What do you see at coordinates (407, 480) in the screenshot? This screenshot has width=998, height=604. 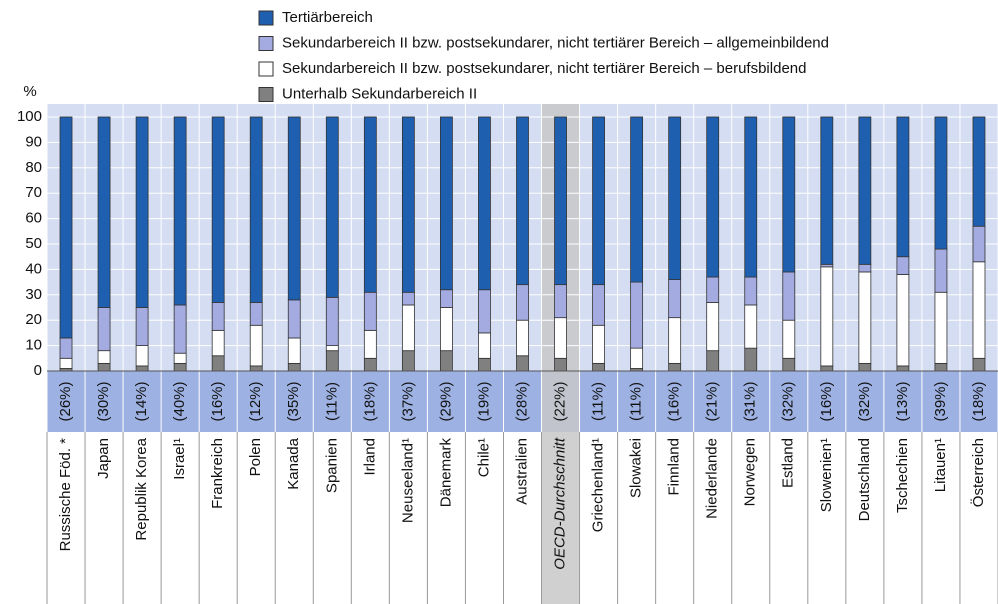 I see `x-tick-label: Neuseeland¹` at bounding box center [407, 480].